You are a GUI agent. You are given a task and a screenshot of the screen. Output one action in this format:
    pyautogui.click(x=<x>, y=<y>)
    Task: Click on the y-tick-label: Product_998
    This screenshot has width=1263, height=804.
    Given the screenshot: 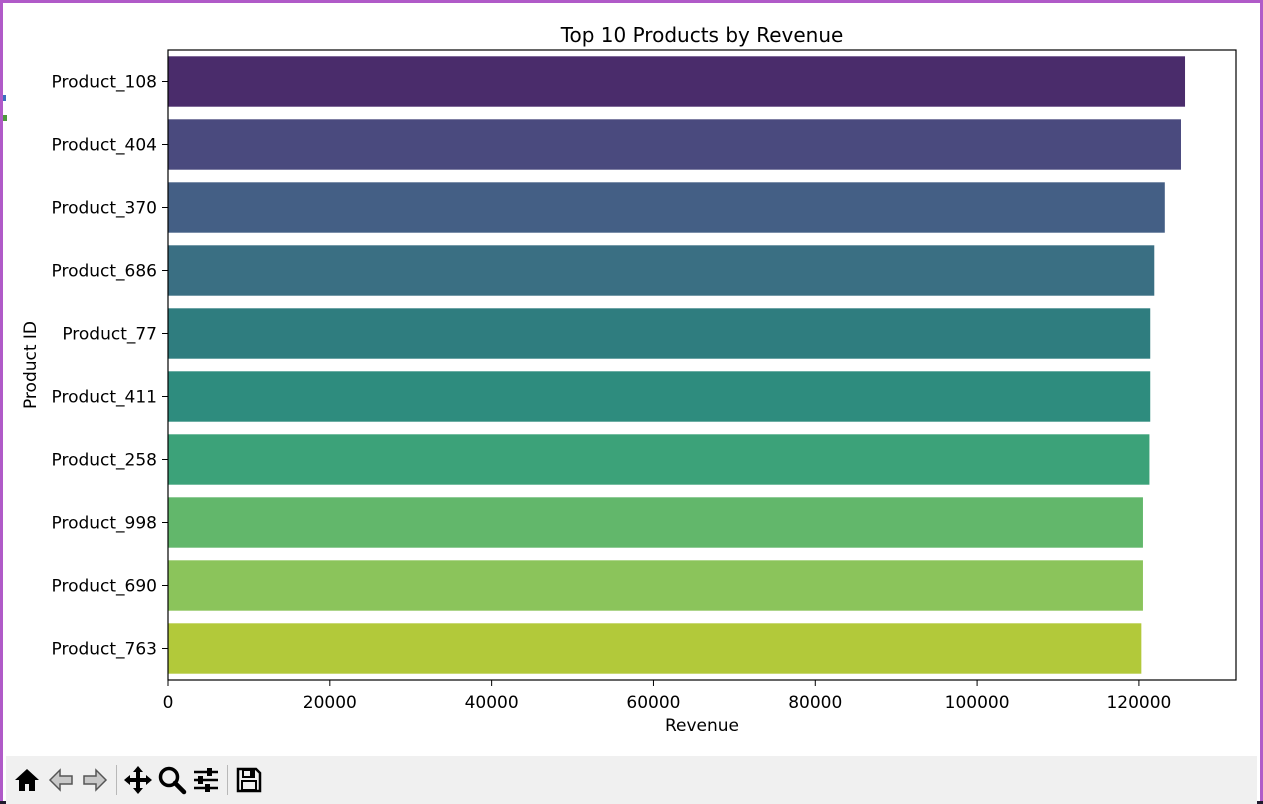 What is the action you would take?
    pyautogui.click(x=105, y=524)
    